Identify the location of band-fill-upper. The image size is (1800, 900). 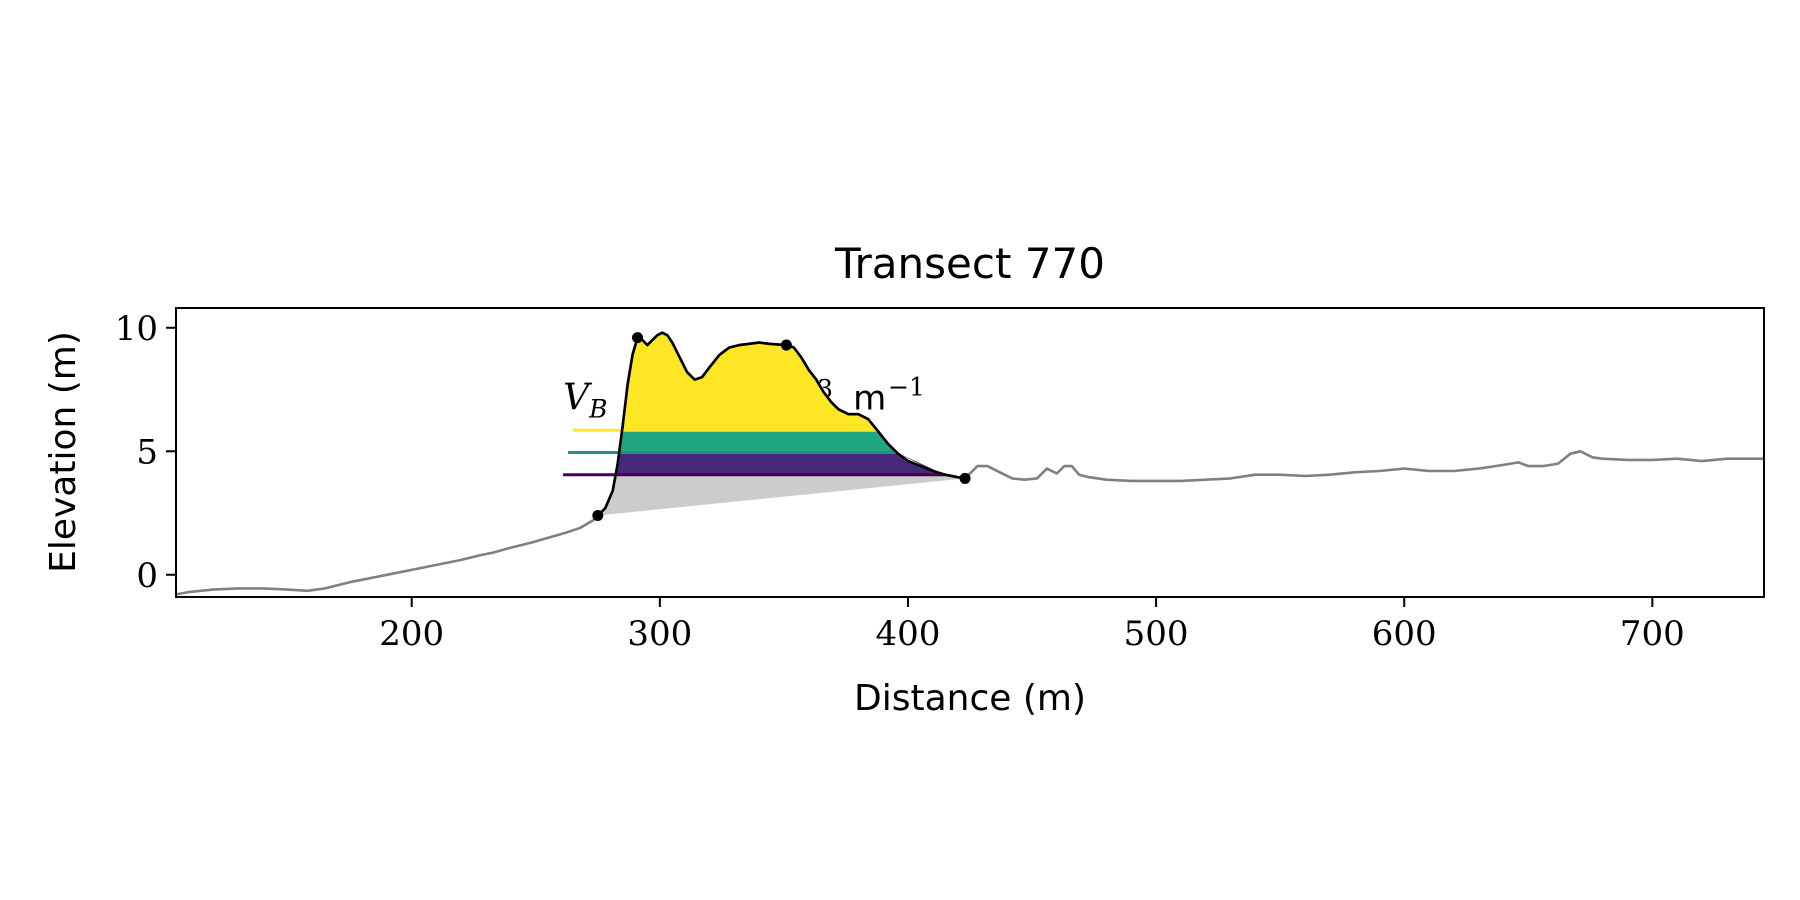
(750, 381).